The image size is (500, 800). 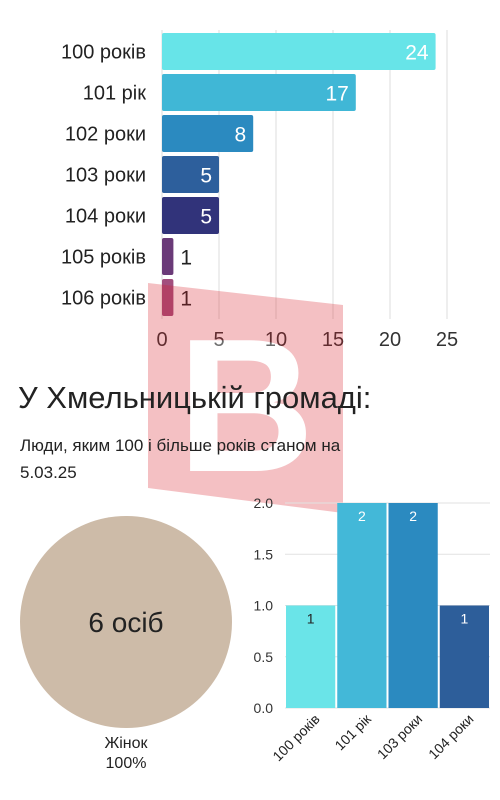 What do you see at coordinates (195, 397) in the screenshot?
I see `section-title: У Хмельницькій громаді:` at bounding box center [195, 397].